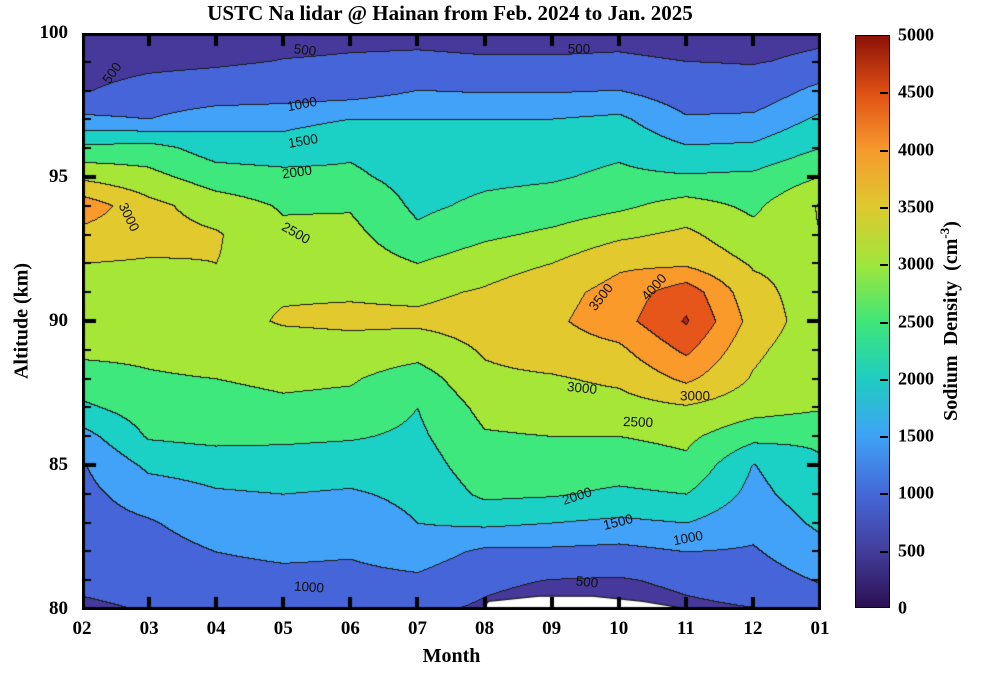 The height and width of the screenshot is (679, 988). What do you see at coordinates (916, 149) in the screenshot?
I see `colorbar-tick-label: 4000` at bounding box center [916, 149].